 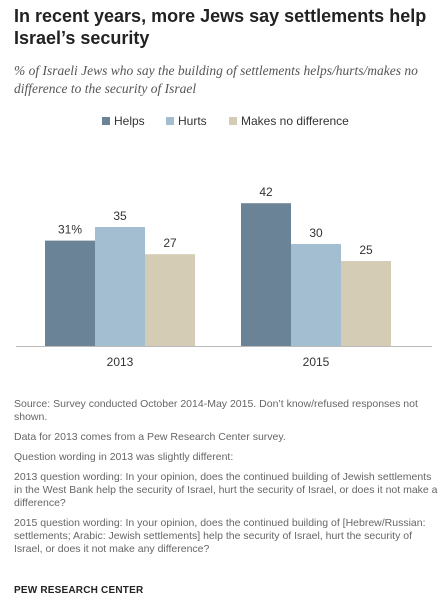 I want to click on legend-swatch-helps, so click(x=106, y=121).